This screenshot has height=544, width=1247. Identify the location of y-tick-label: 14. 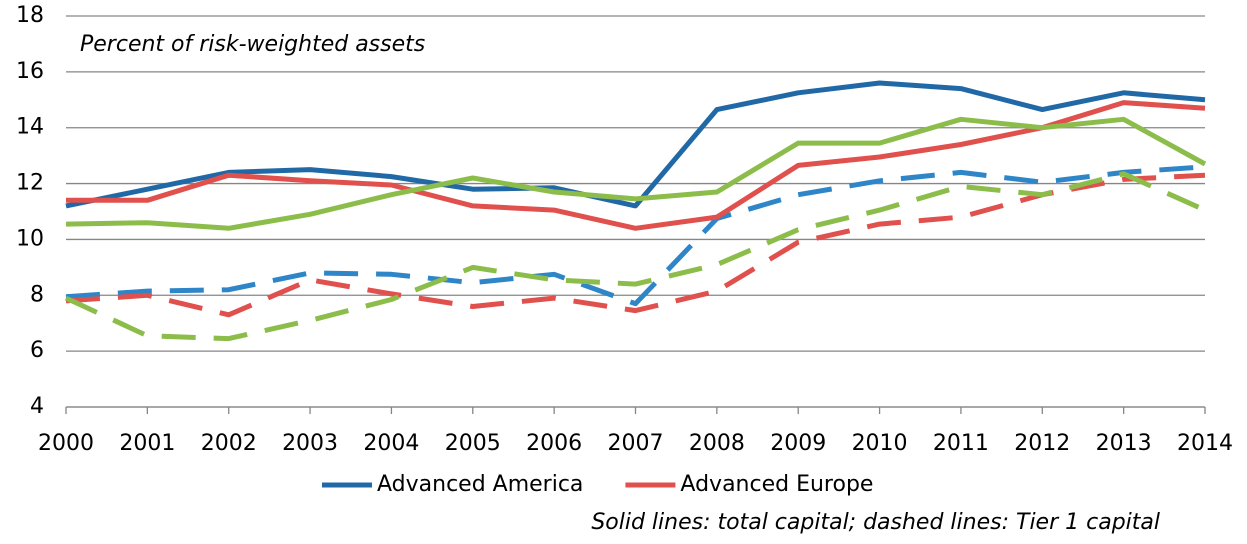
(30, 127).